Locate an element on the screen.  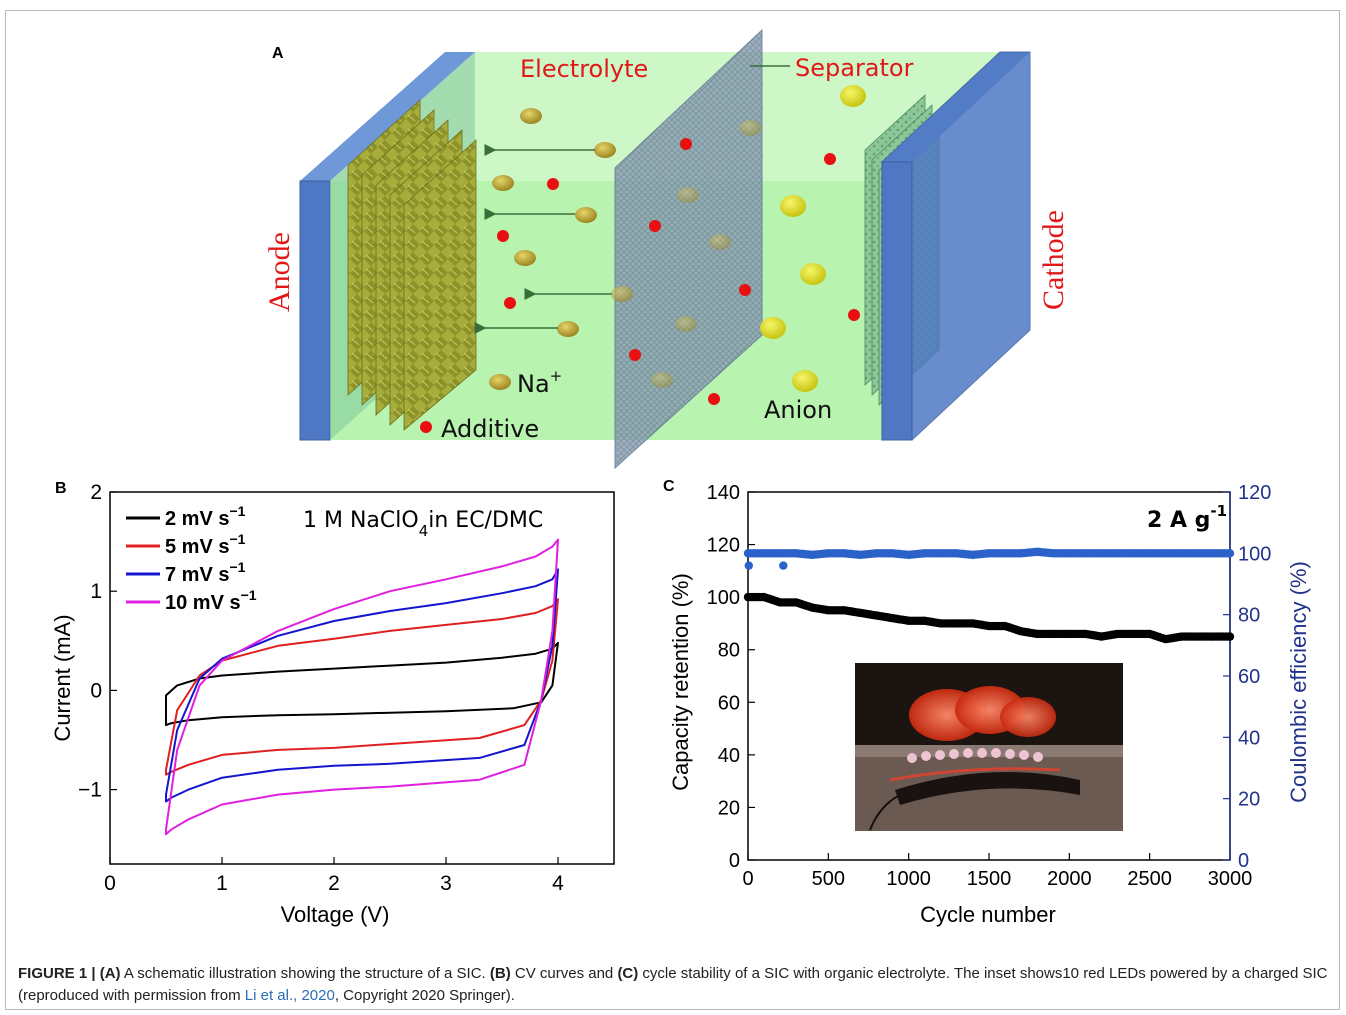
led-inset-photo is located at coordinates (989, 747).